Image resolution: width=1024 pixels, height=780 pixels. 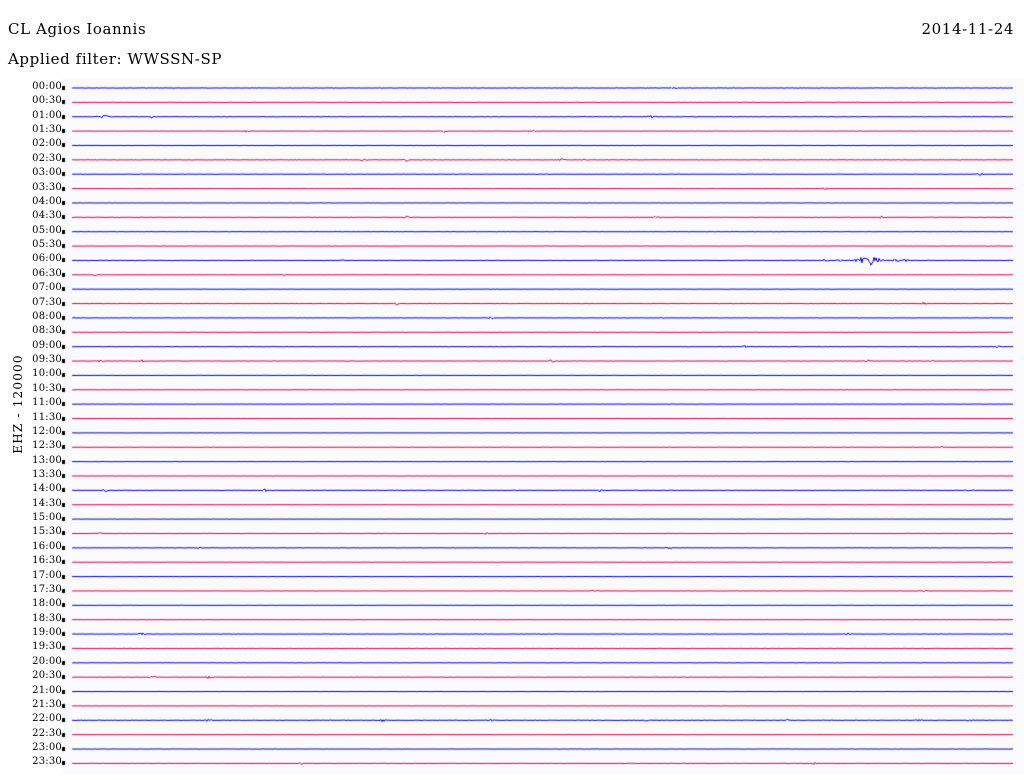 I want to click on time-axis-label: 09:00, so click(x=47, y=345).